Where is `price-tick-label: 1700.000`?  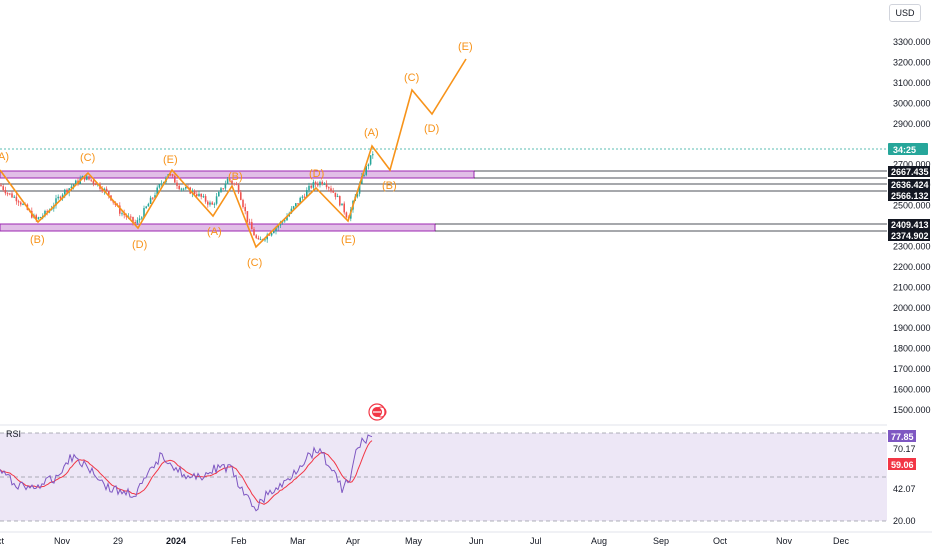
price-tick-label: 1700.000 is located at coordinates (912, 369).